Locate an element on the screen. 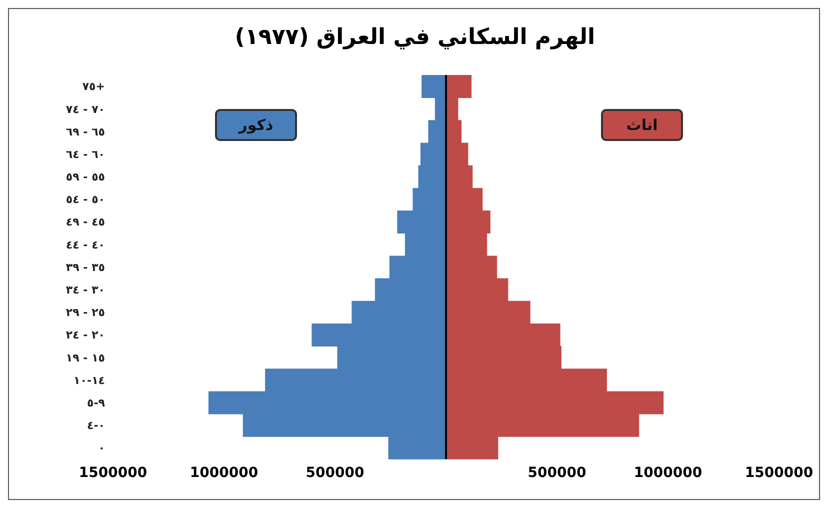 The height and width of the screenshot is (508, 828). text: ذكور is located at coordinates (256, 125).